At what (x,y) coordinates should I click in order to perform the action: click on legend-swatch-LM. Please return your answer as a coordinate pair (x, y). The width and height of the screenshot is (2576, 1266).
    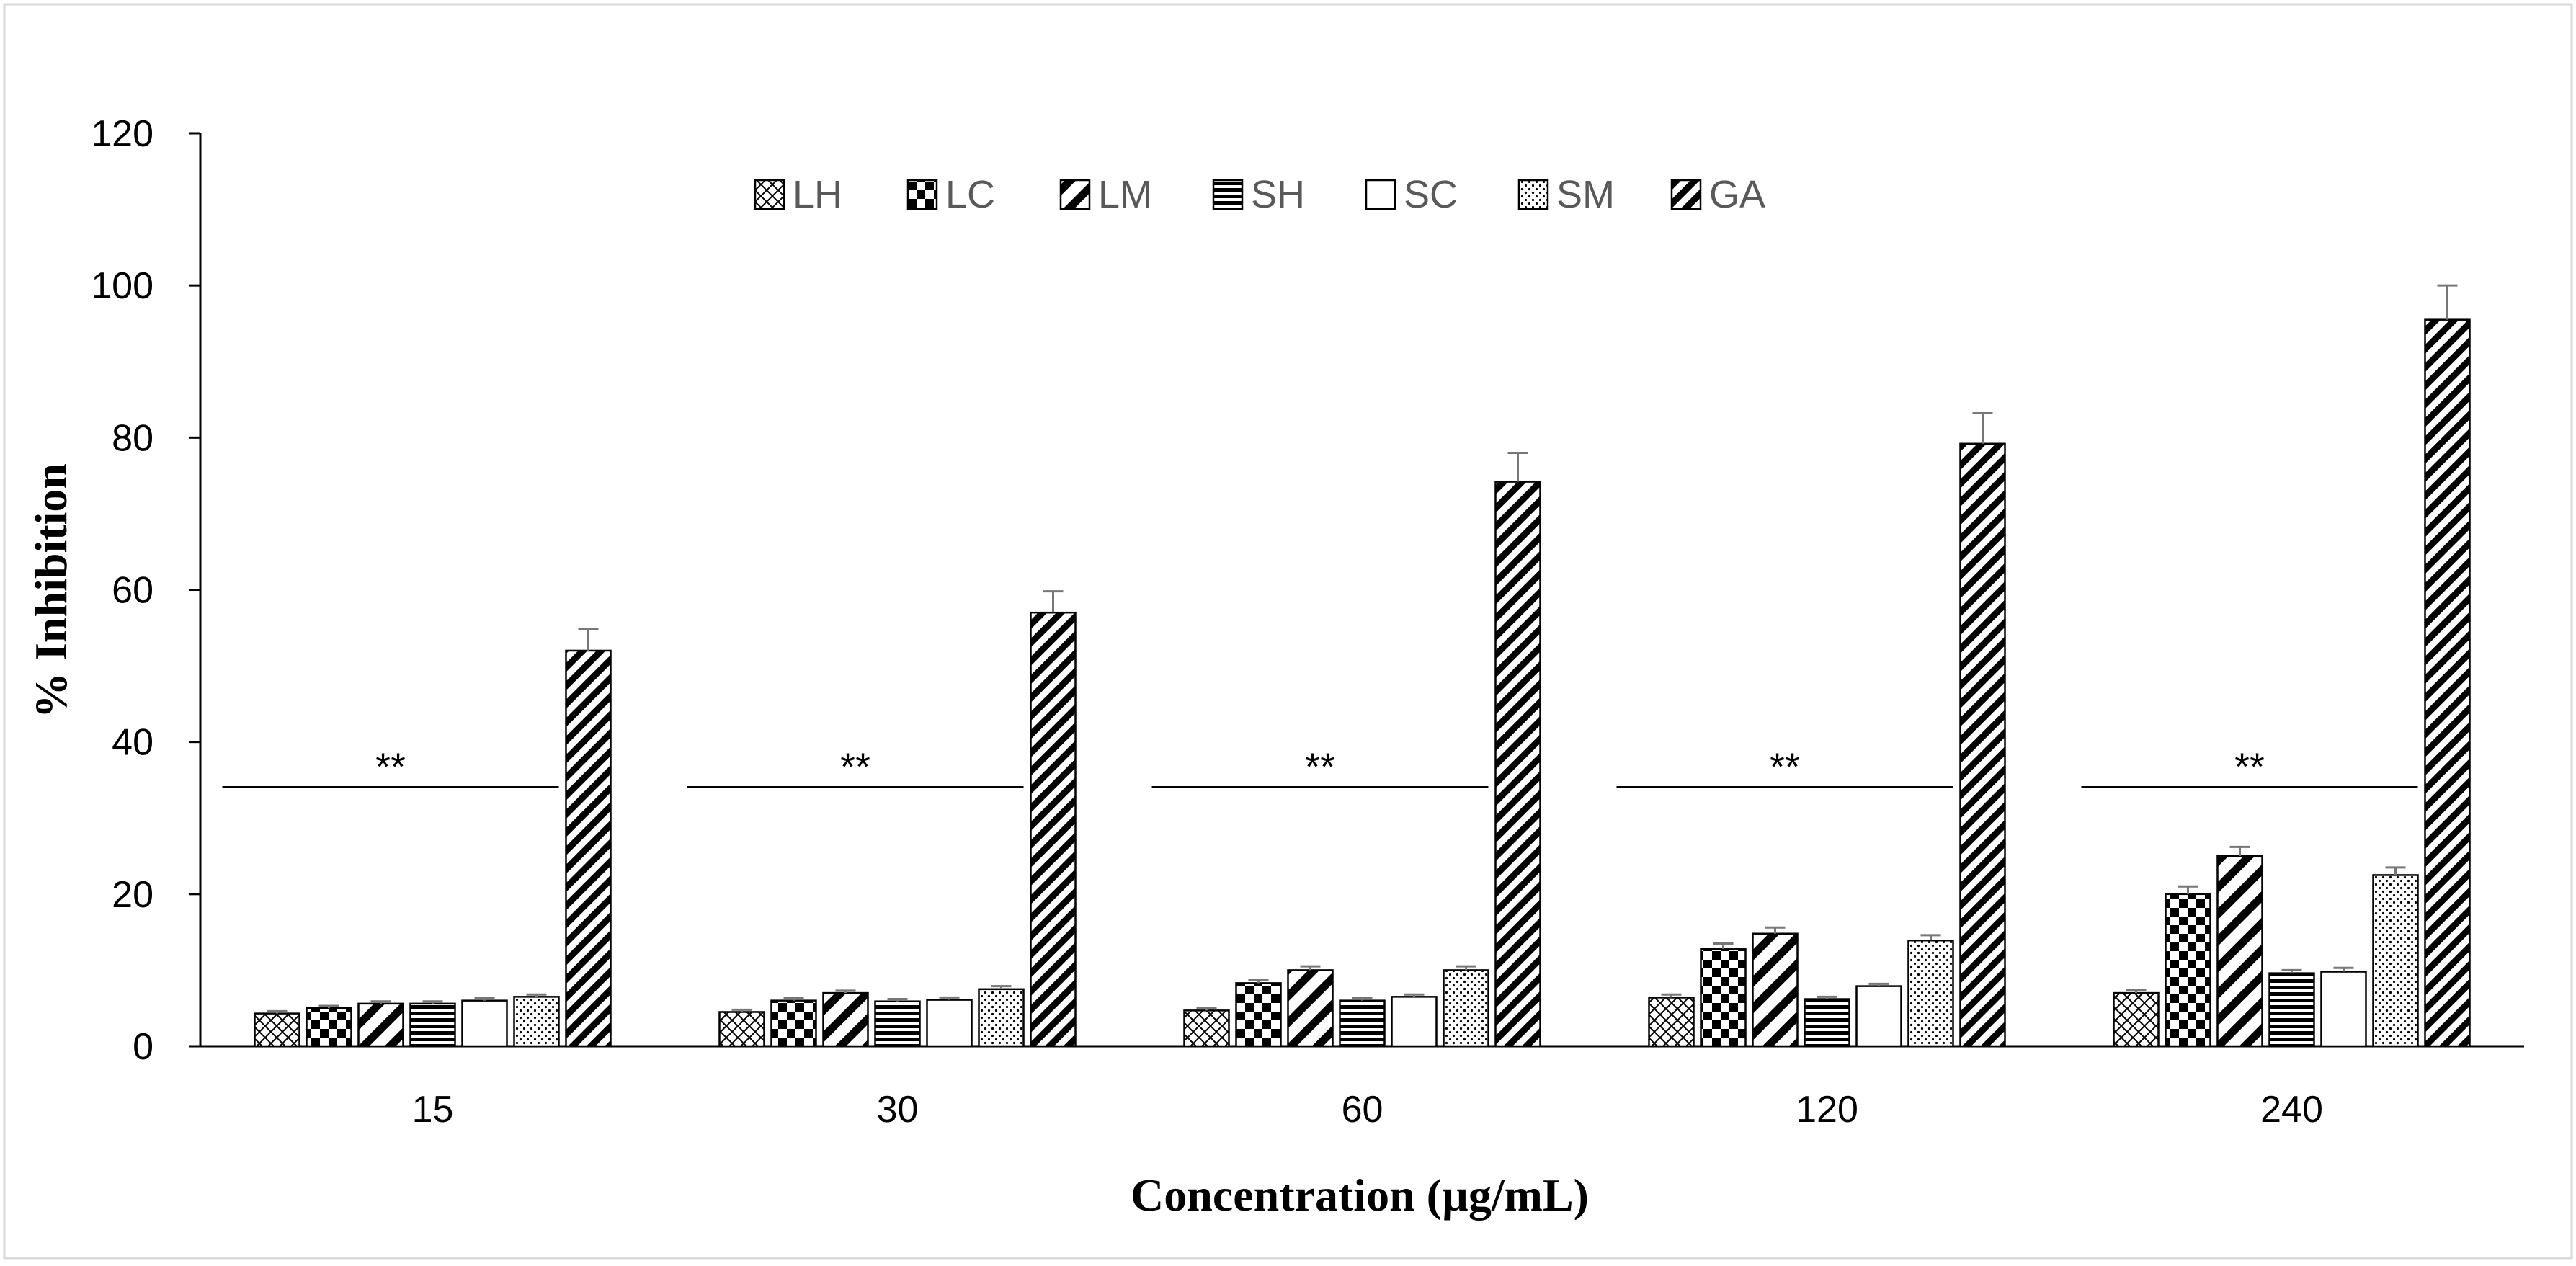
    Looking at the image, I should click on (1075, 194).